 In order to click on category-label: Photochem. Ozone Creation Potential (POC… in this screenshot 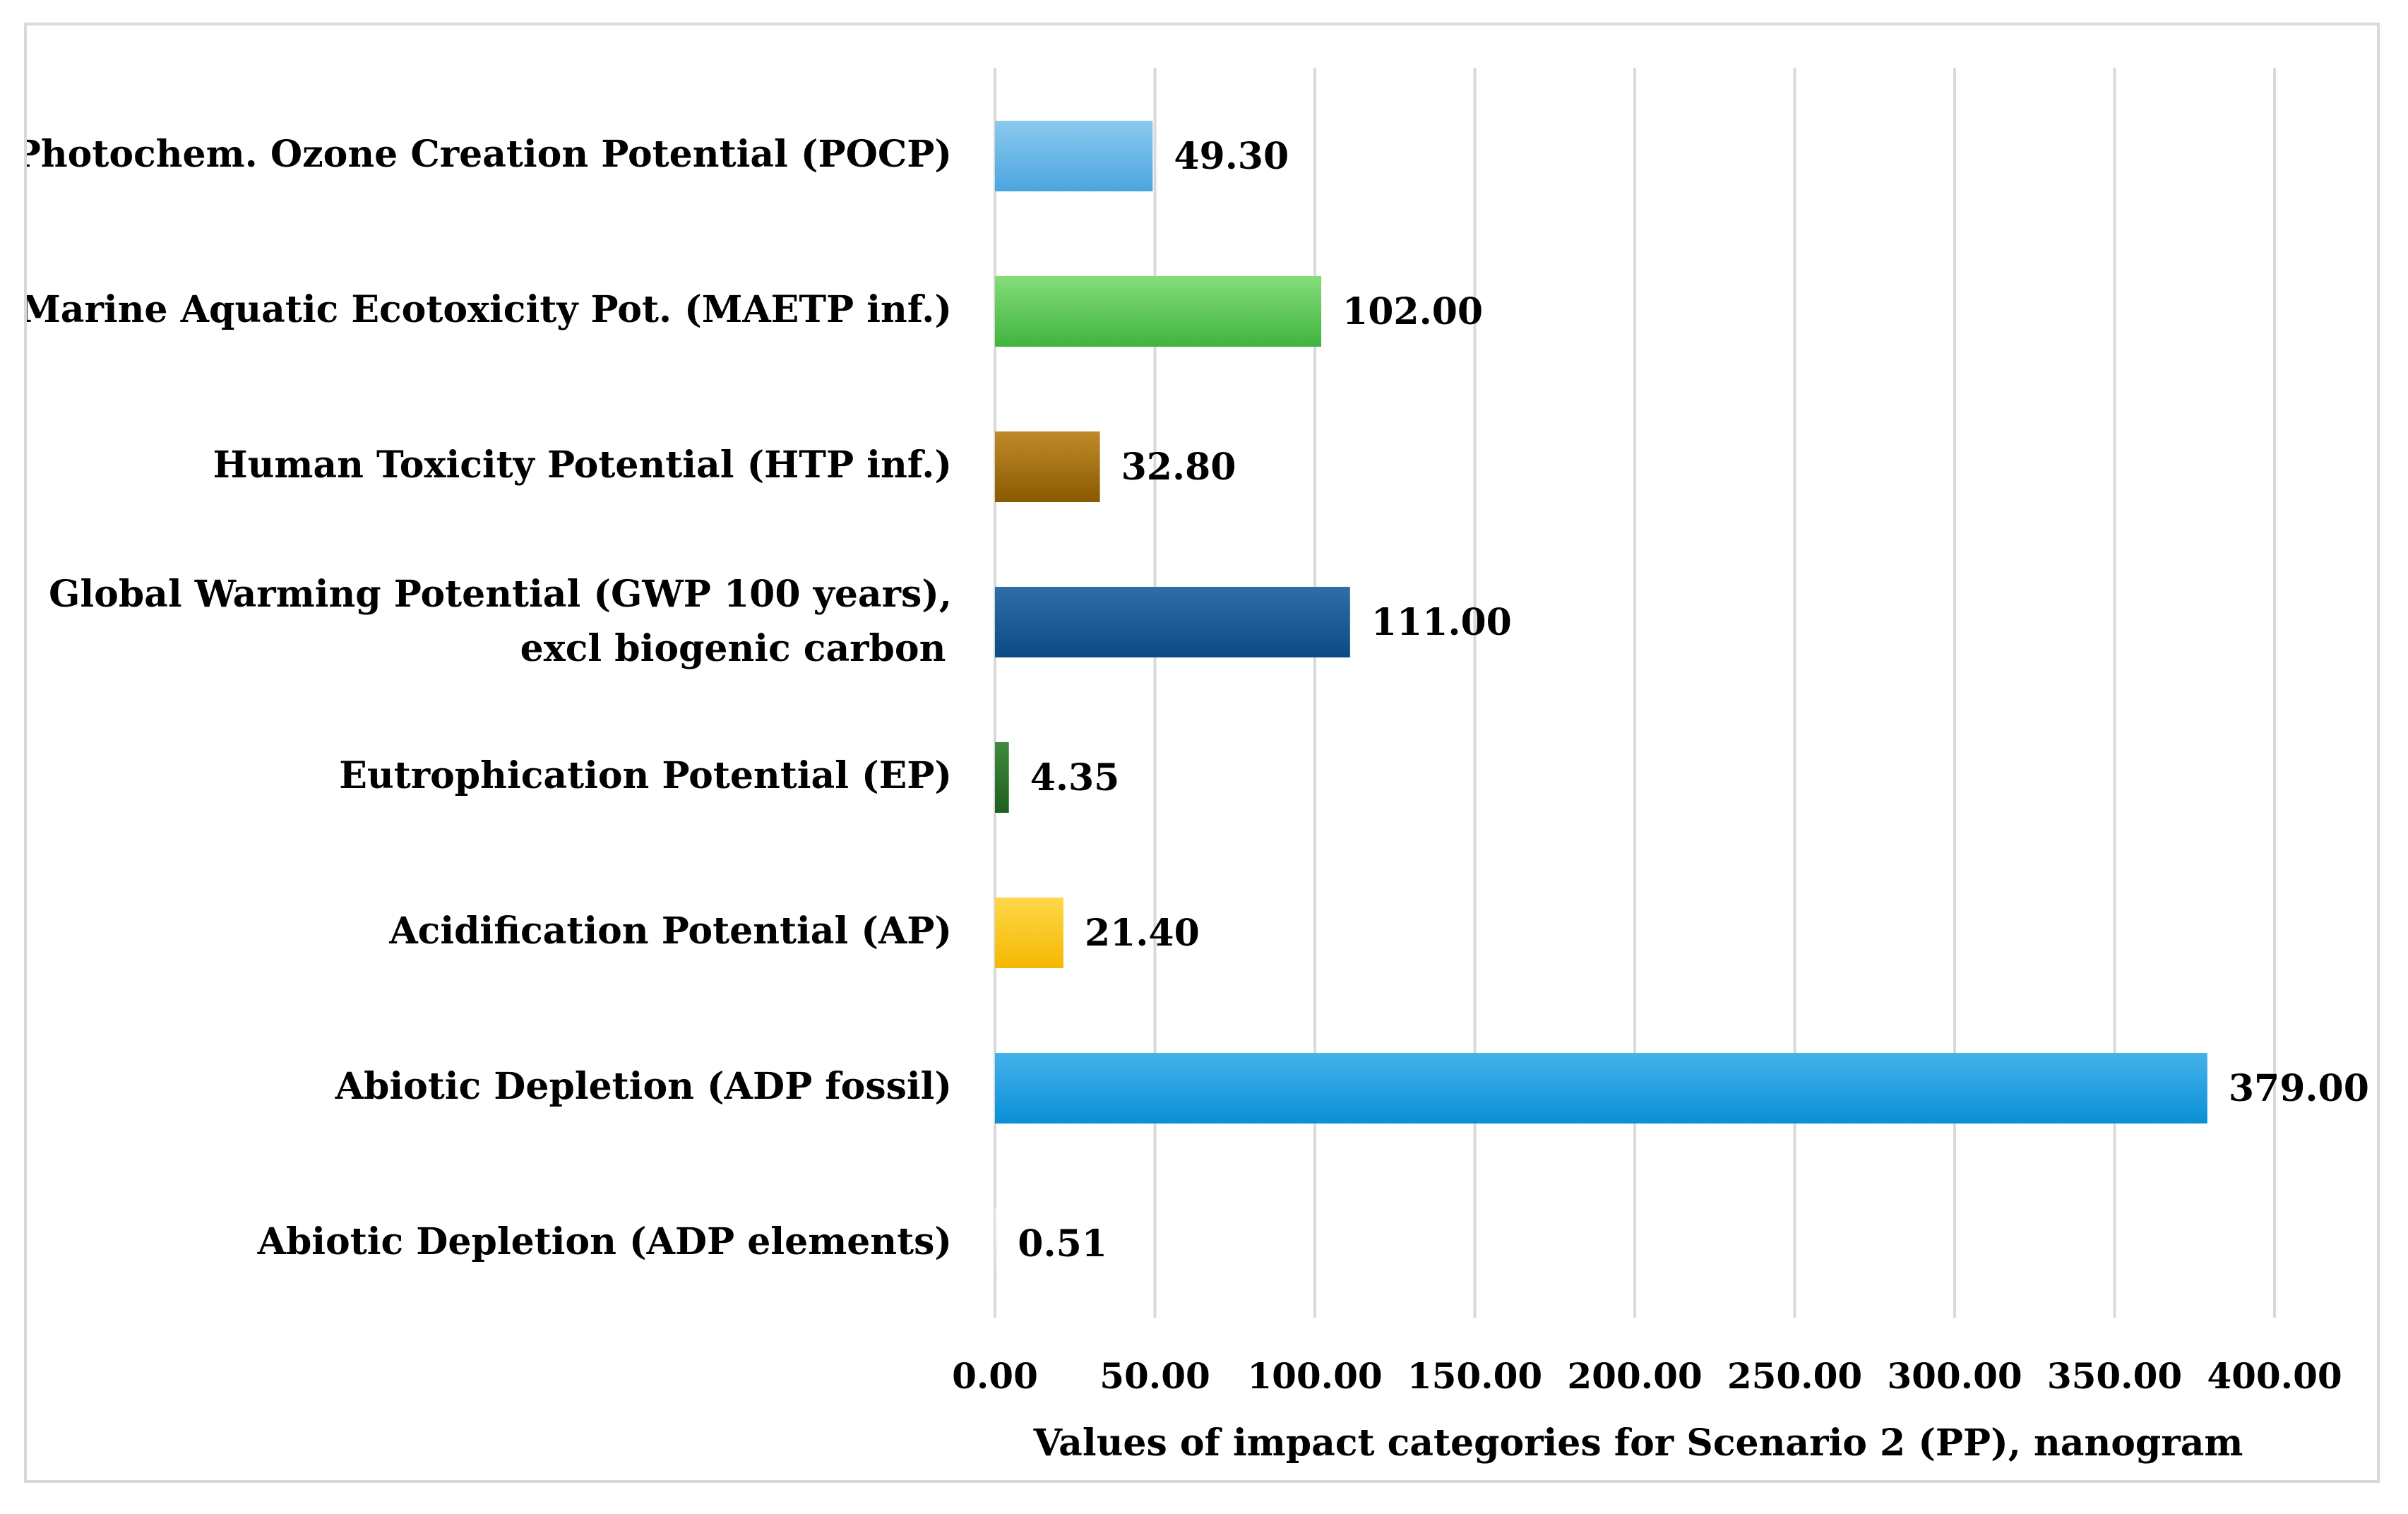, I will do `click(490, 154)`.